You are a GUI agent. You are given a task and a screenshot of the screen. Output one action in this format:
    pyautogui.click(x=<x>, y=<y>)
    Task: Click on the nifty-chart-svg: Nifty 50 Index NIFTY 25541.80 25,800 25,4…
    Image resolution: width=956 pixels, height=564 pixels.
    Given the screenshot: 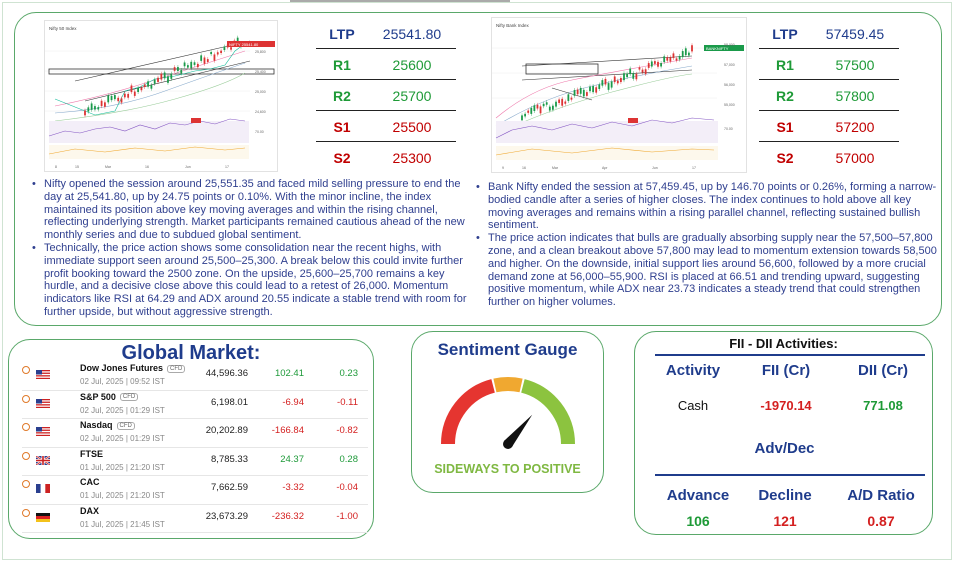 What is the action you would take?
    pyautogui.click(x=161, y=96)
    